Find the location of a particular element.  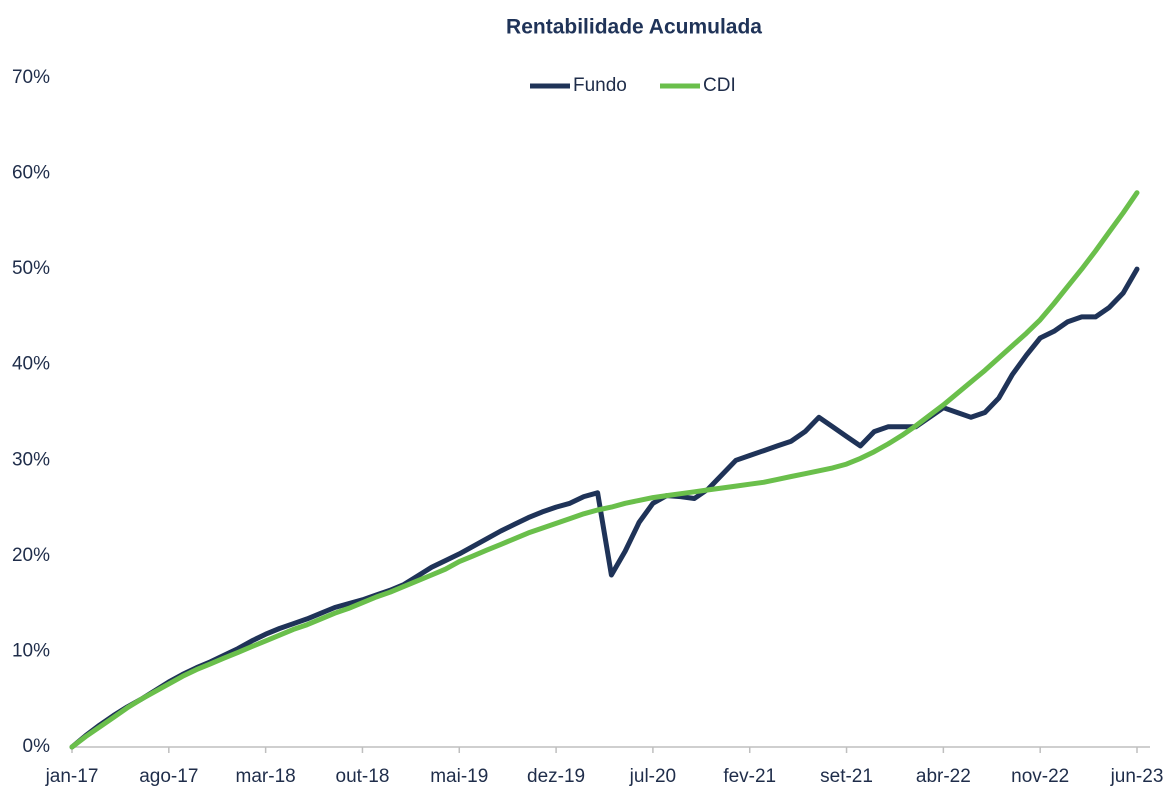

x-tick-label: out-18 is located at coordinates (363, 776).